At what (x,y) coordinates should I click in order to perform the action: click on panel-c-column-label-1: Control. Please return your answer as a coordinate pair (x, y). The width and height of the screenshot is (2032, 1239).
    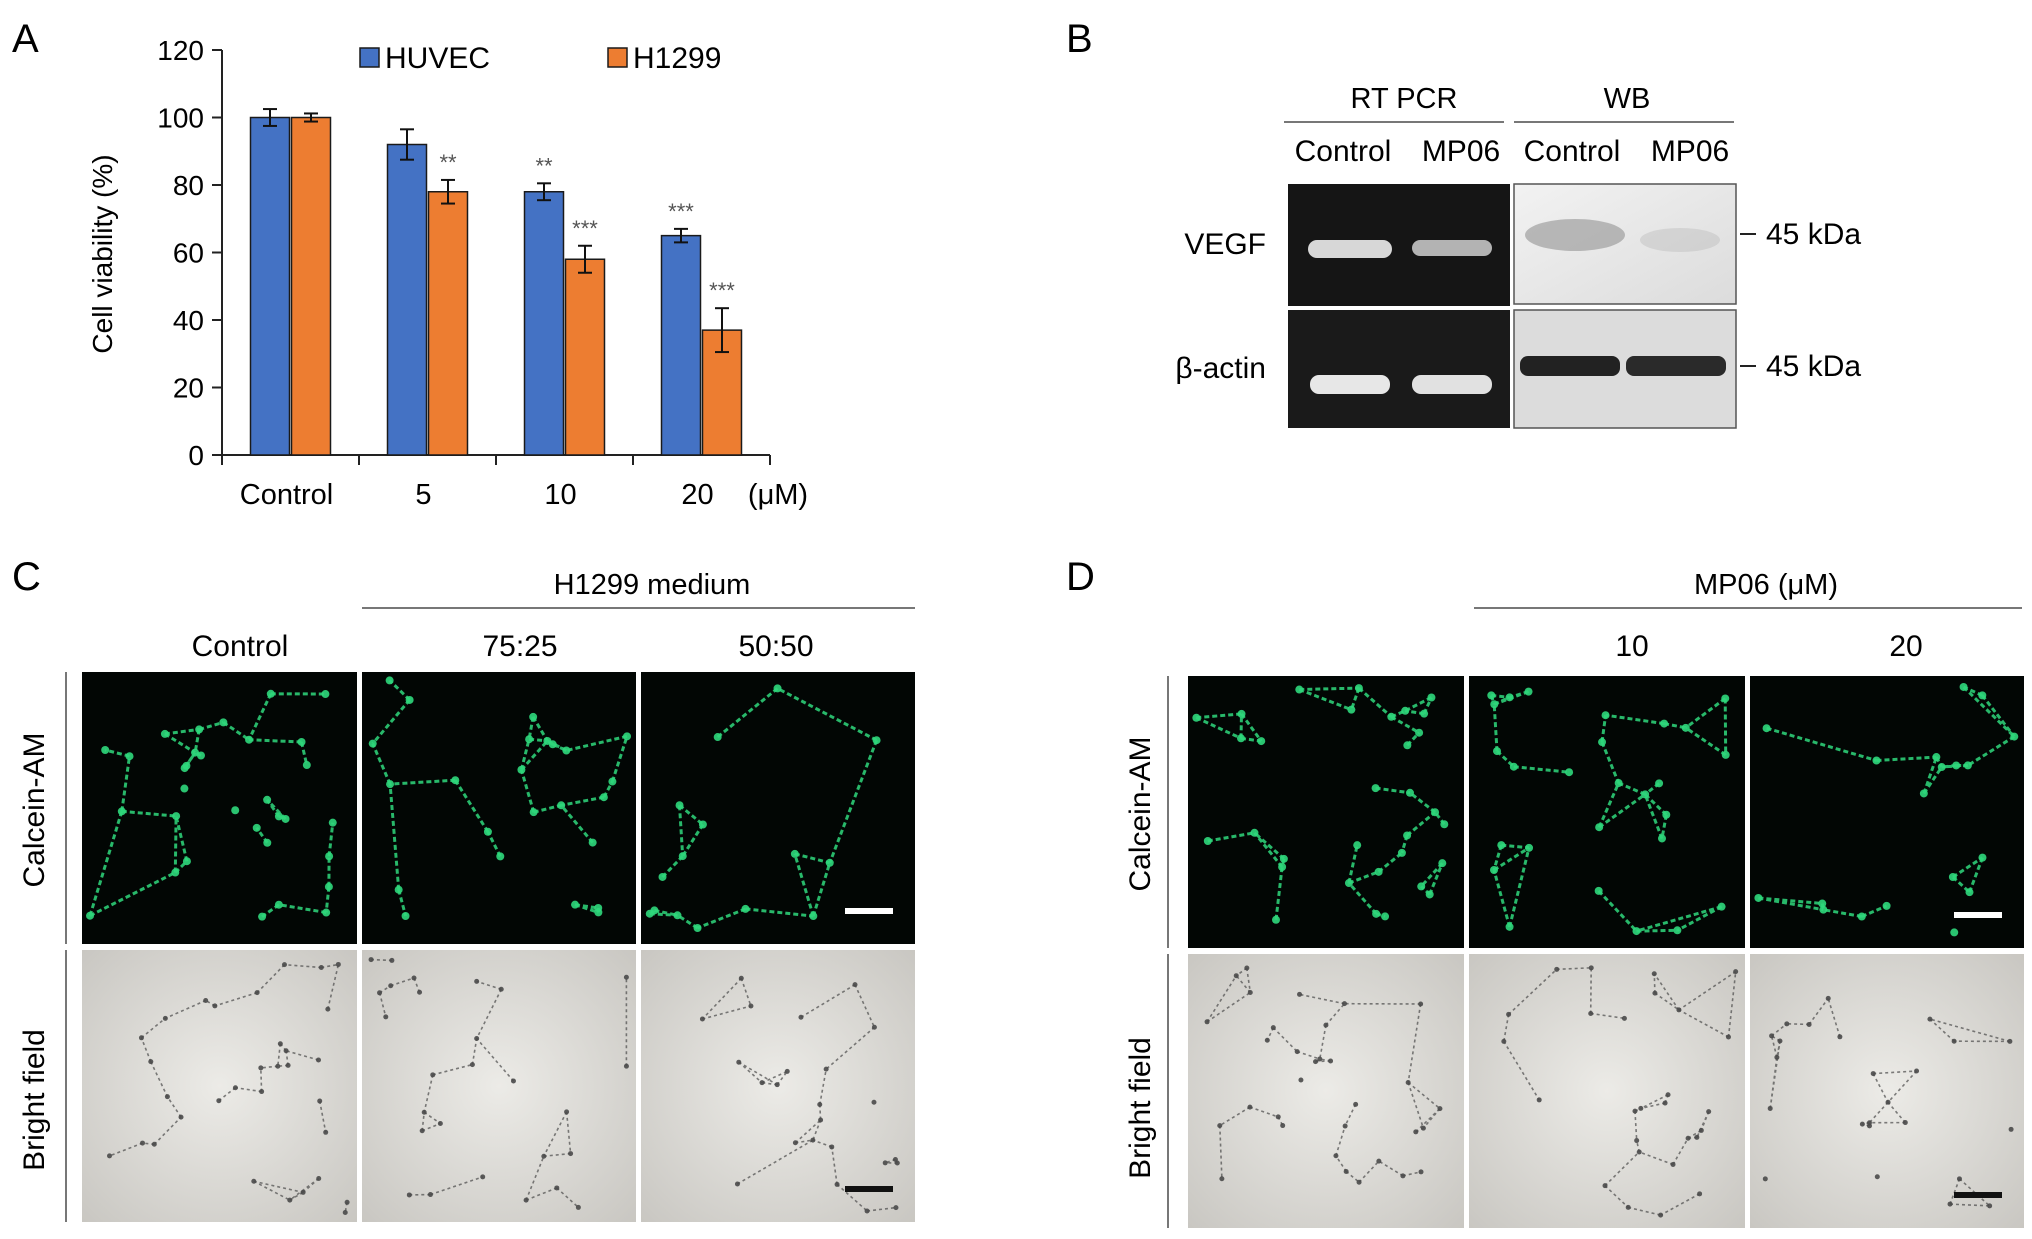
    Looking at the image, I should click on (240, 646).